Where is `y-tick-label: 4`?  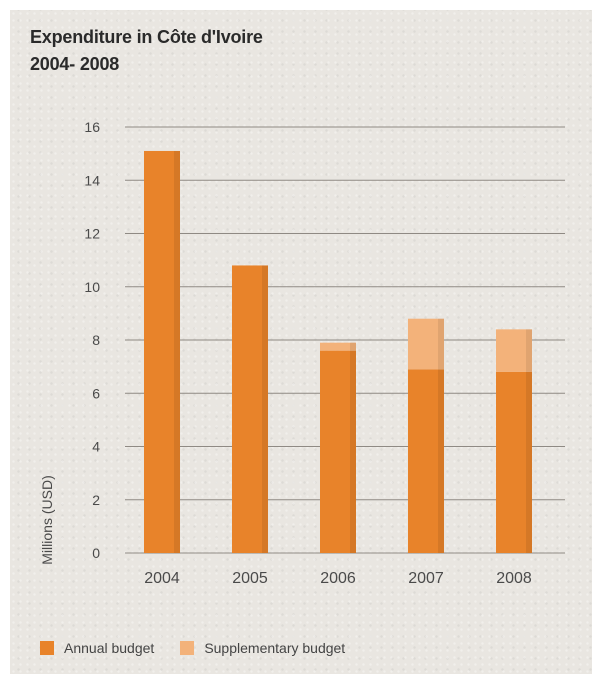 y-tick-label: 4 is located at coordinates (96, 447).